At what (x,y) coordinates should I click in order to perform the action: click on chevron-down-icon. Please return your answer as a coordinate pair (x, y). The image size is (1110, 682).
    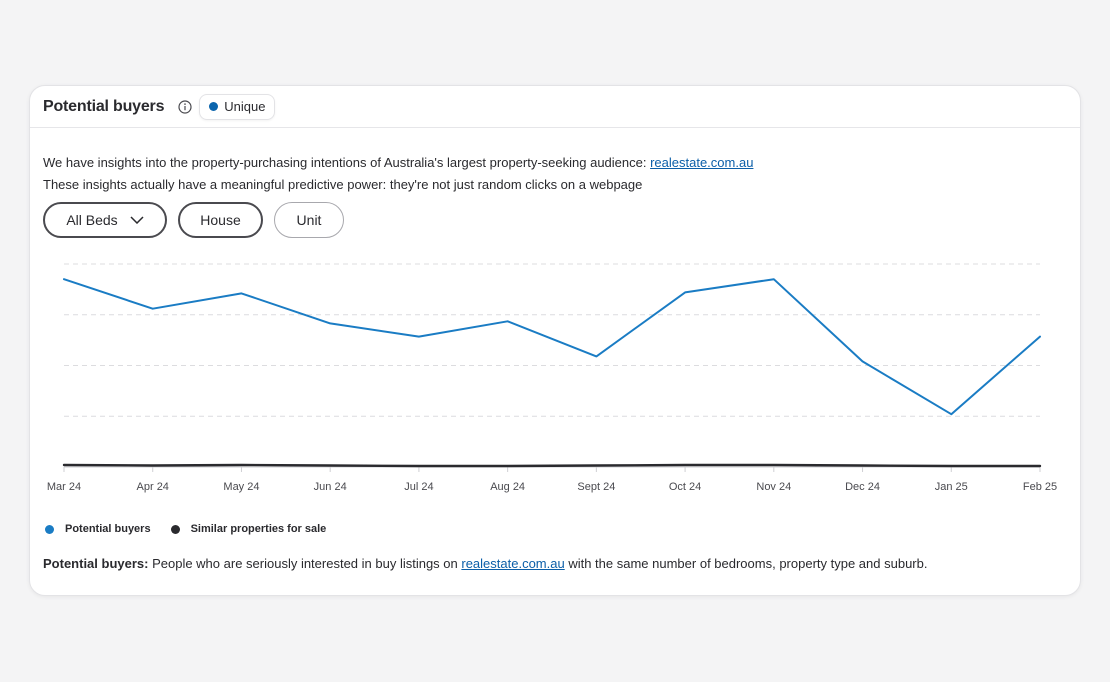
    Looking at the image, I should click on (137, 220).